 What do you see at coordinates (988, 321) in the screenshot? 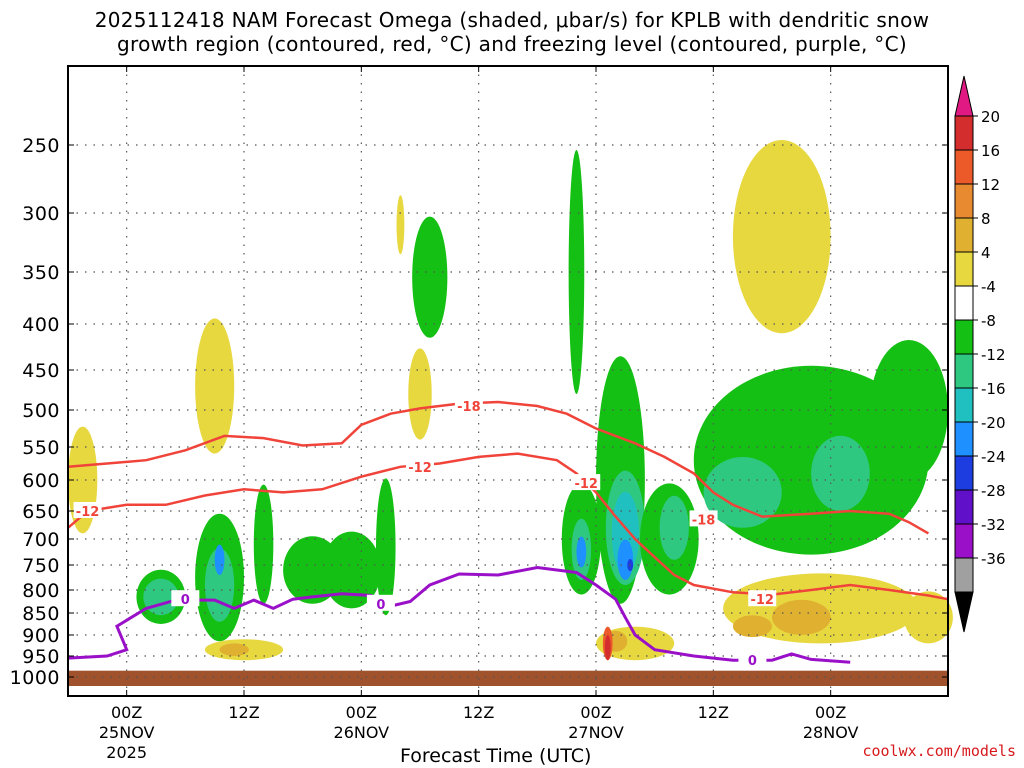
I see `colorbar-label-6: -8` at bounding box center [988, 321].